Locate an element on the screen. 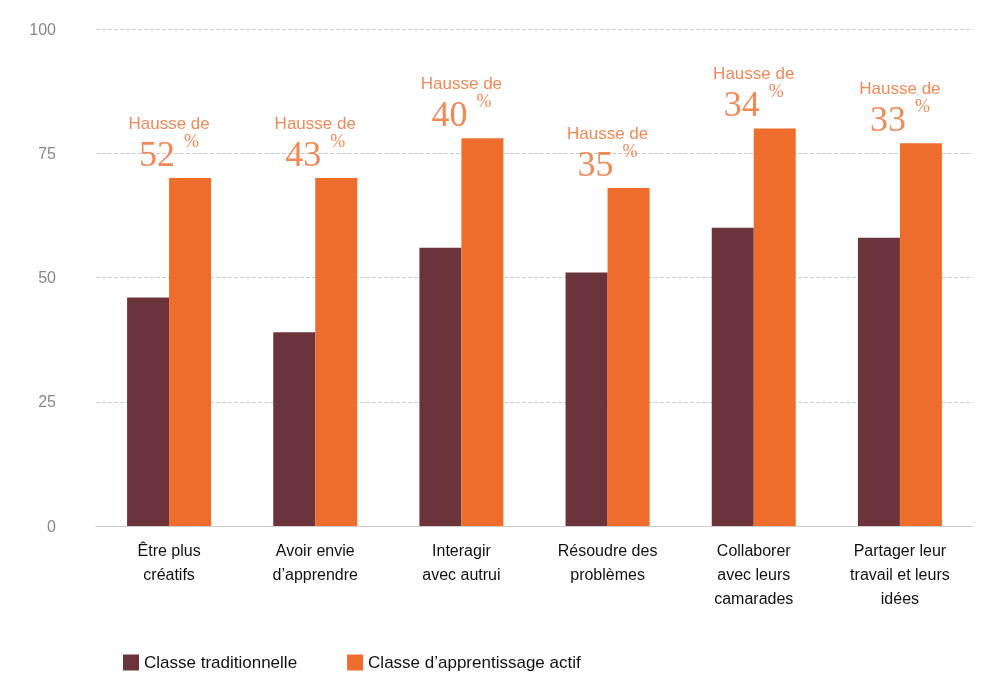 The height and width of the screenshot is (684, 1003). annotation: Hausse de 40 % is located at coordinates (461, 104).